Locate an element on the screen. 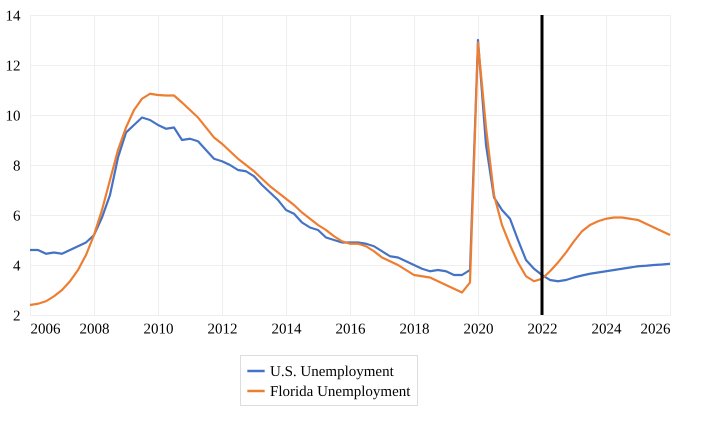 The width and height of the screenshot is (711, 439). y-tick-label: 2 is located at coordinates (16, 316).